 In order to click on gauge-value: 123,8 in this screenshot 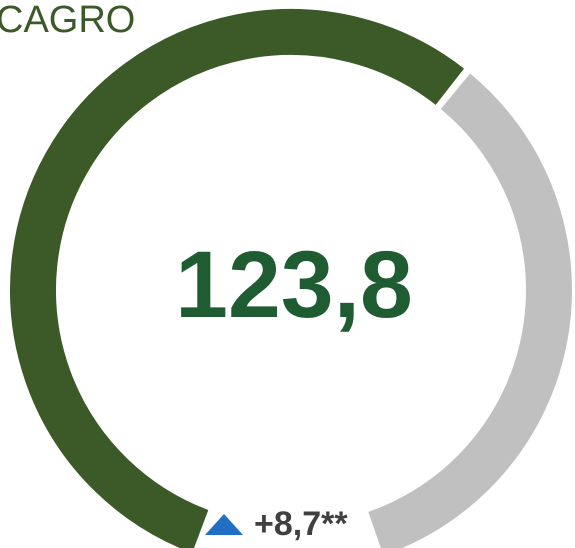, I will do `click(294, 285)`.